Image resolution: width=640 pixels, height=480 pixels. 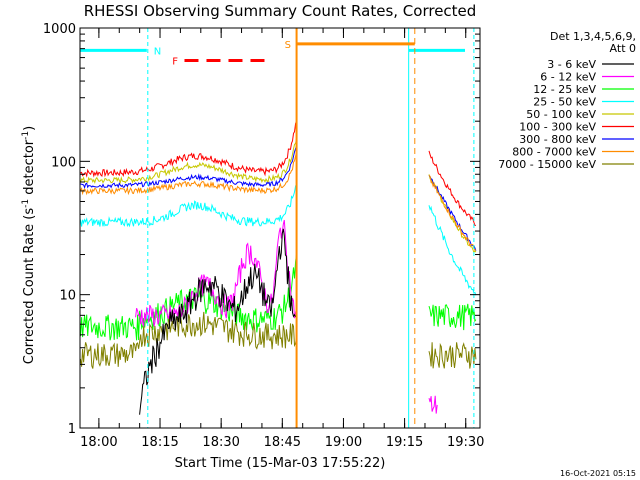 I want to click on legend-label: 50 - 100 keV, so click(x=561, y=114).